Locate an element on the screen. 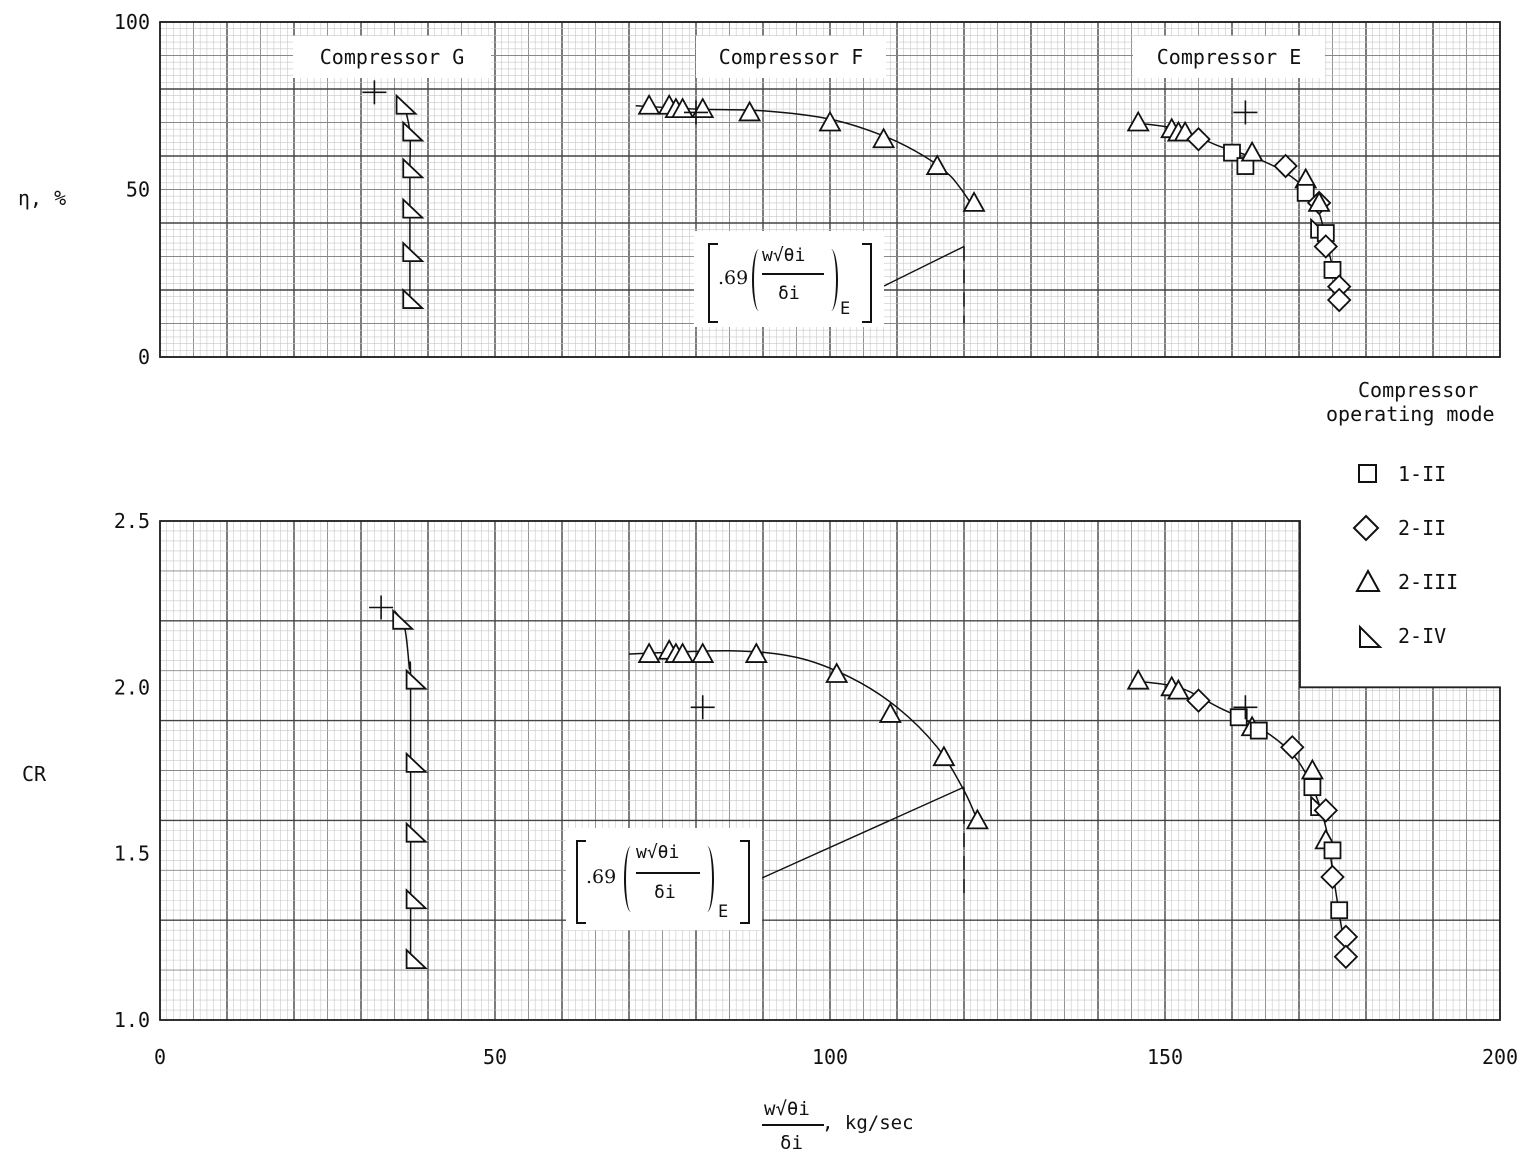 Image resolution: width=1535 pixels, height=1171 pixels. group-title-compressor-e: Compressor E is located at coordinates (1229, 57).